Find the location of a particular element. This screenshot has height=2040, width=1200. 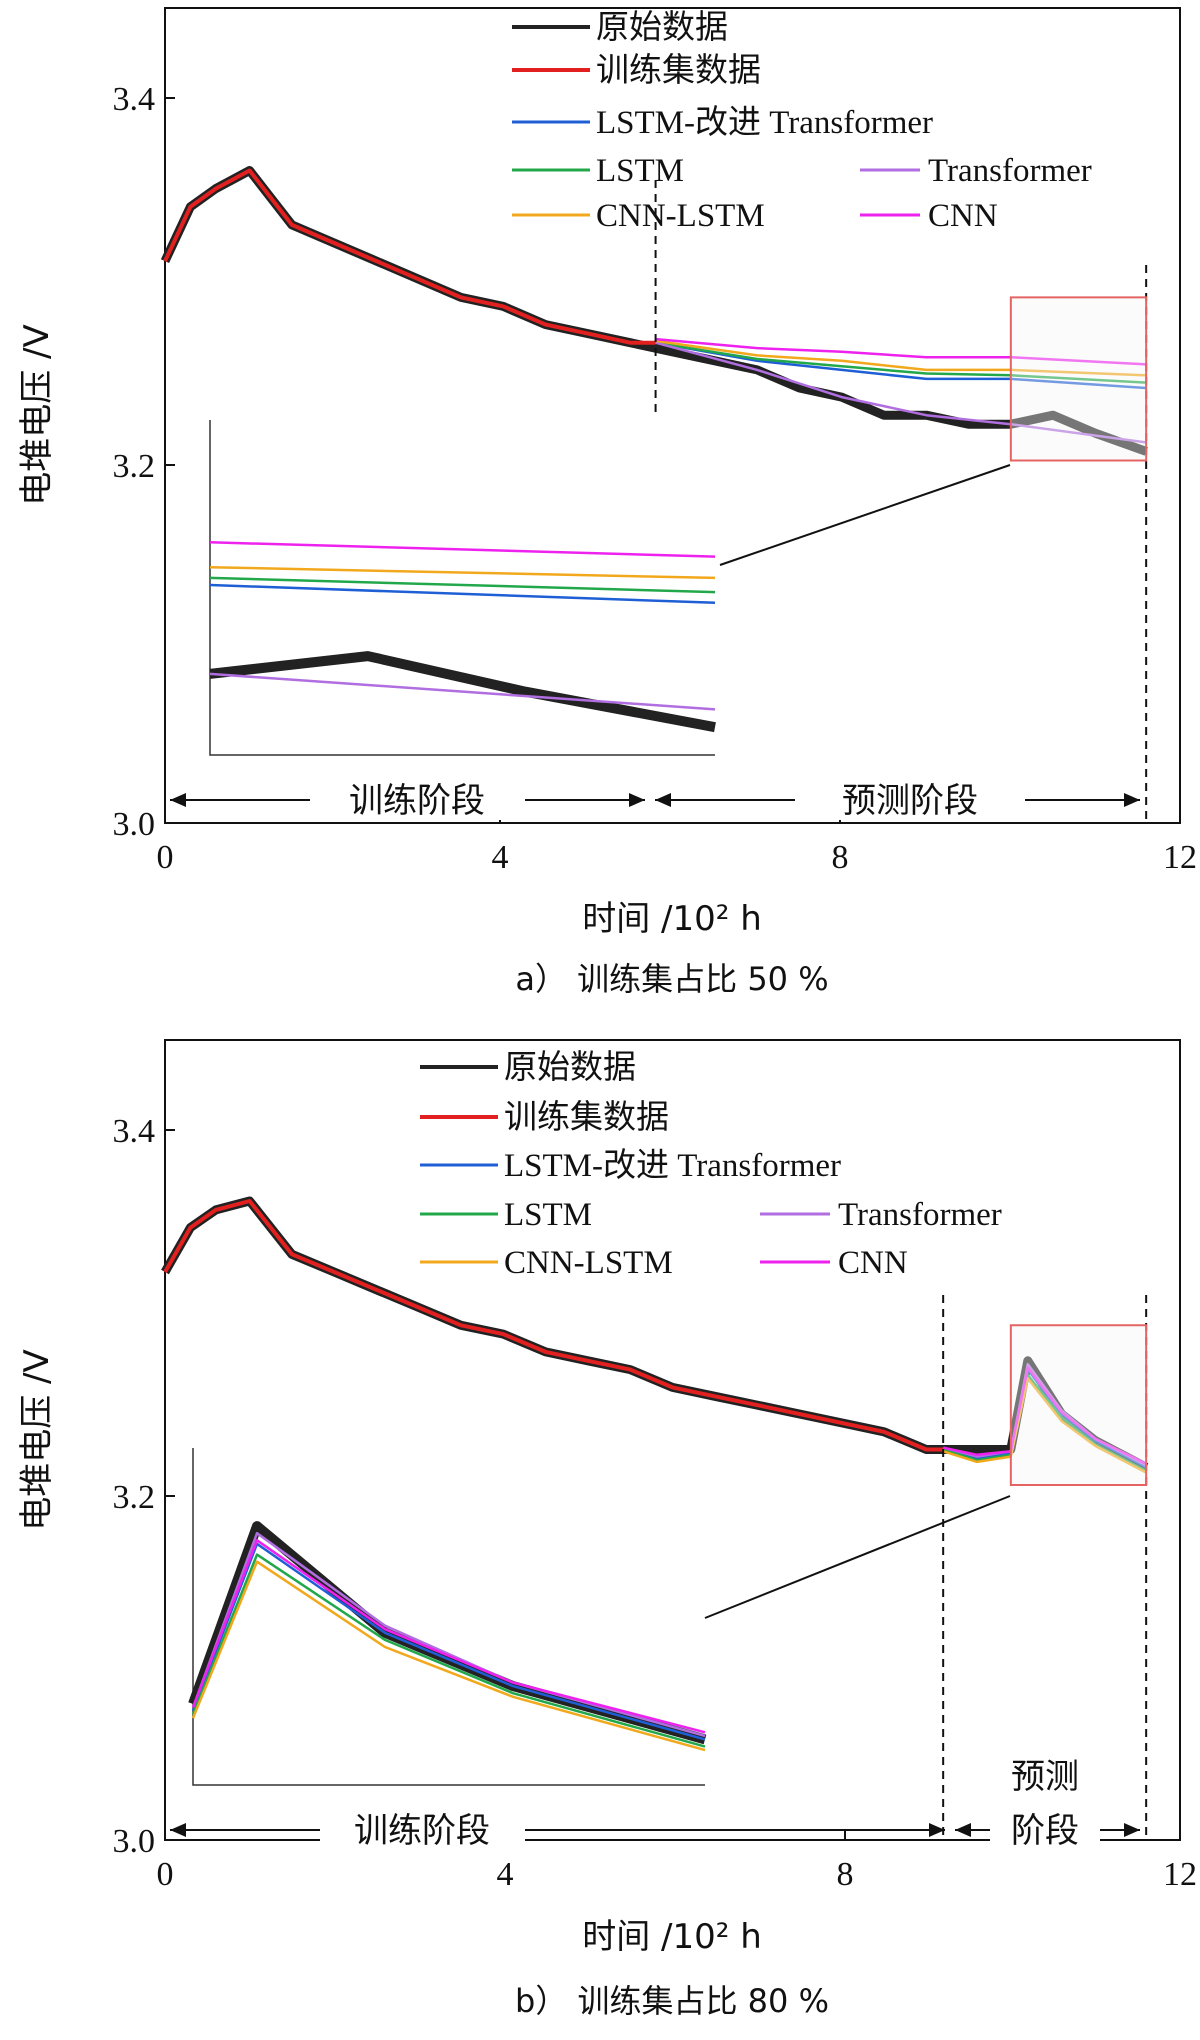

phase-label-train-a: 训练阶段 is located at coordinates (417, 801).